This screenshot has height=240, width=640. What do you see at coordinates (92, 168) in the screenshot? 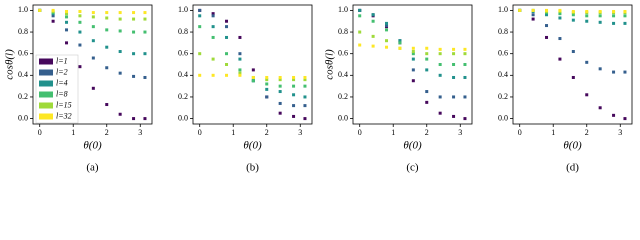
I see `caption: (a)` at bounding box center [92, 168].